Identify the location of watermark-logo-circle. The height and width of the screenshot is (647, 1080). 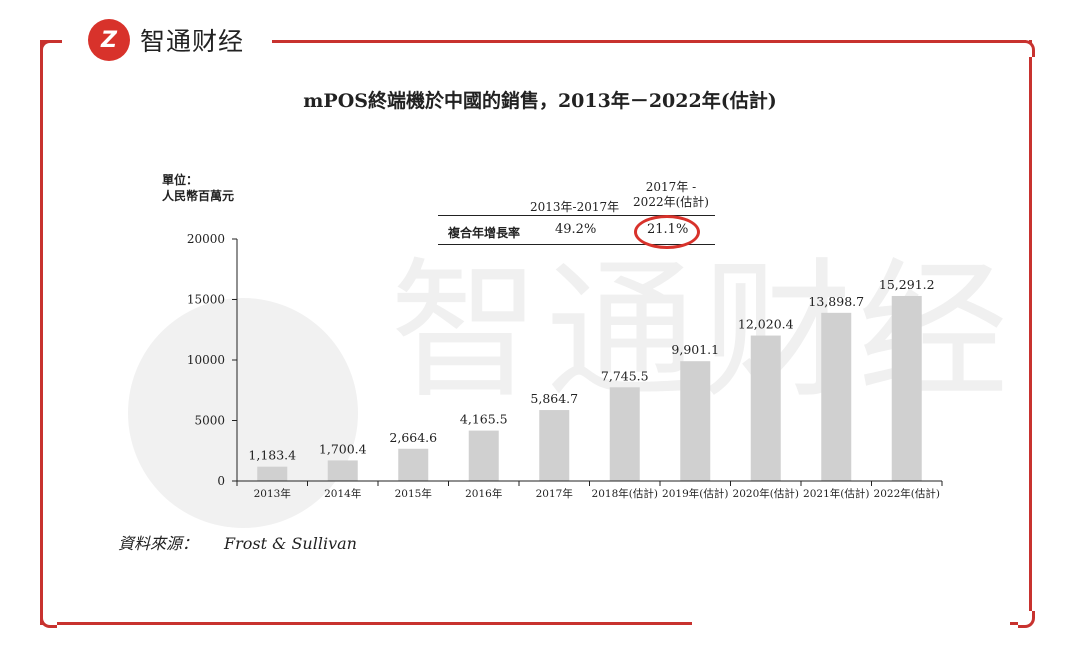
(243, 413).